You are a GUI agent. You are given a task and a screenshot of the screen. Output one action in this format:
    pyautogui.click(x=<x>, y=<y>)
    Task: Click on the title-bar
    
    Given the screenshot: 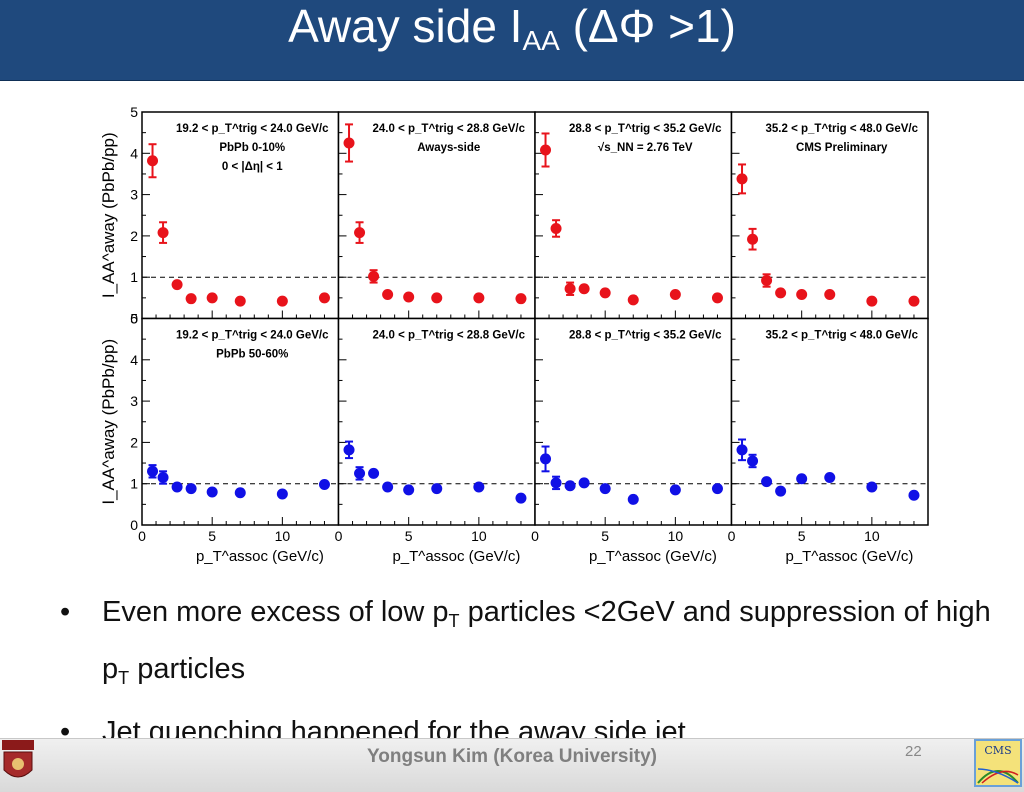 What is the action you would take?
    pyautogui.click(x=512, y=40)
    